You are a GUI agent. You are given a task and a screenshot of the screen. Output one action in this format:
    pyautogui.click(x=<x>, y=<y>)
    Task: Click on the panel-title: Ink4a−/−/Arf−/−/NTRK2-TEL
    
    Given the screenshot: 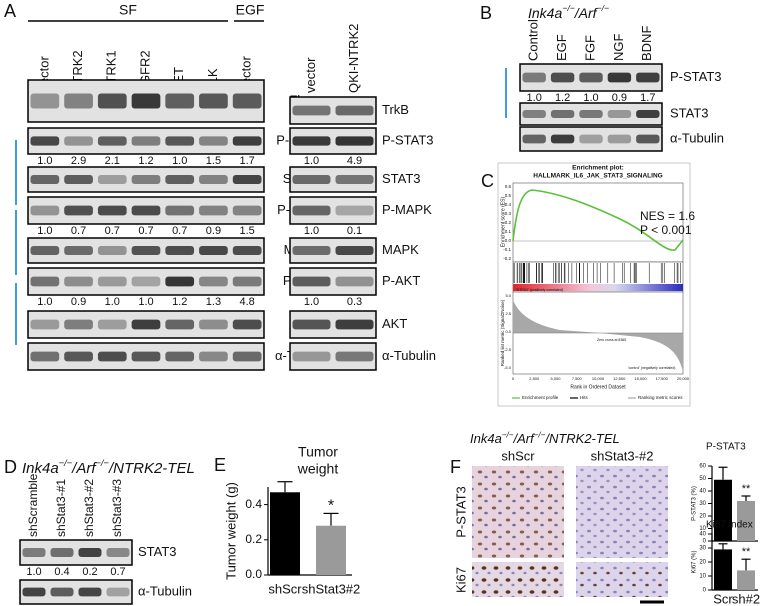 What is the action you would take?
    pyautogui.click(x=108, y=467)
    